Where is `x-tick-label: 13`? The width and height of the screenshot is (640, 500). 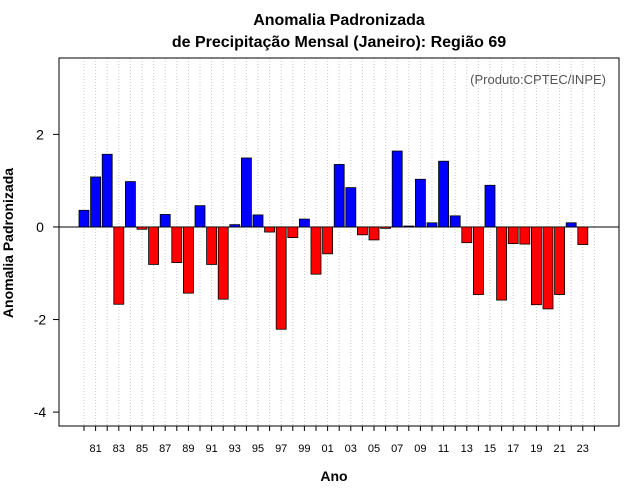
x-tick-label: 13 is located at coordinates (467, 449).